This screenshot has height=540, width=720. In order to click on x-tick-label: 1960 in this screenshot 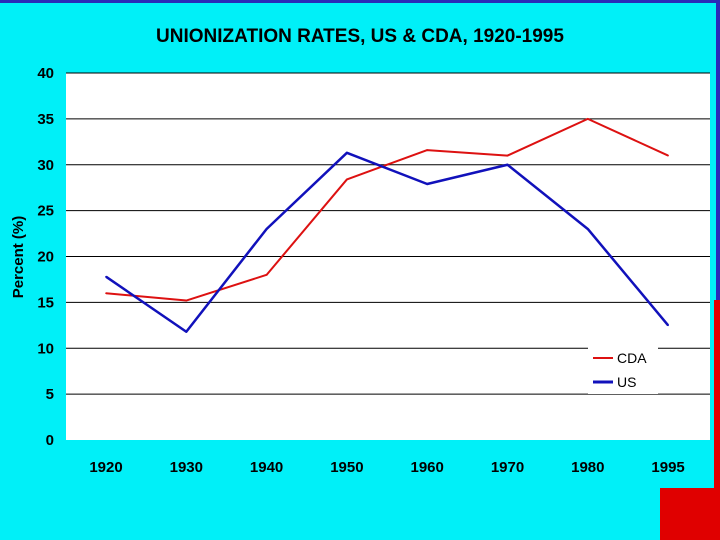, I will do `click(427, 467)`.